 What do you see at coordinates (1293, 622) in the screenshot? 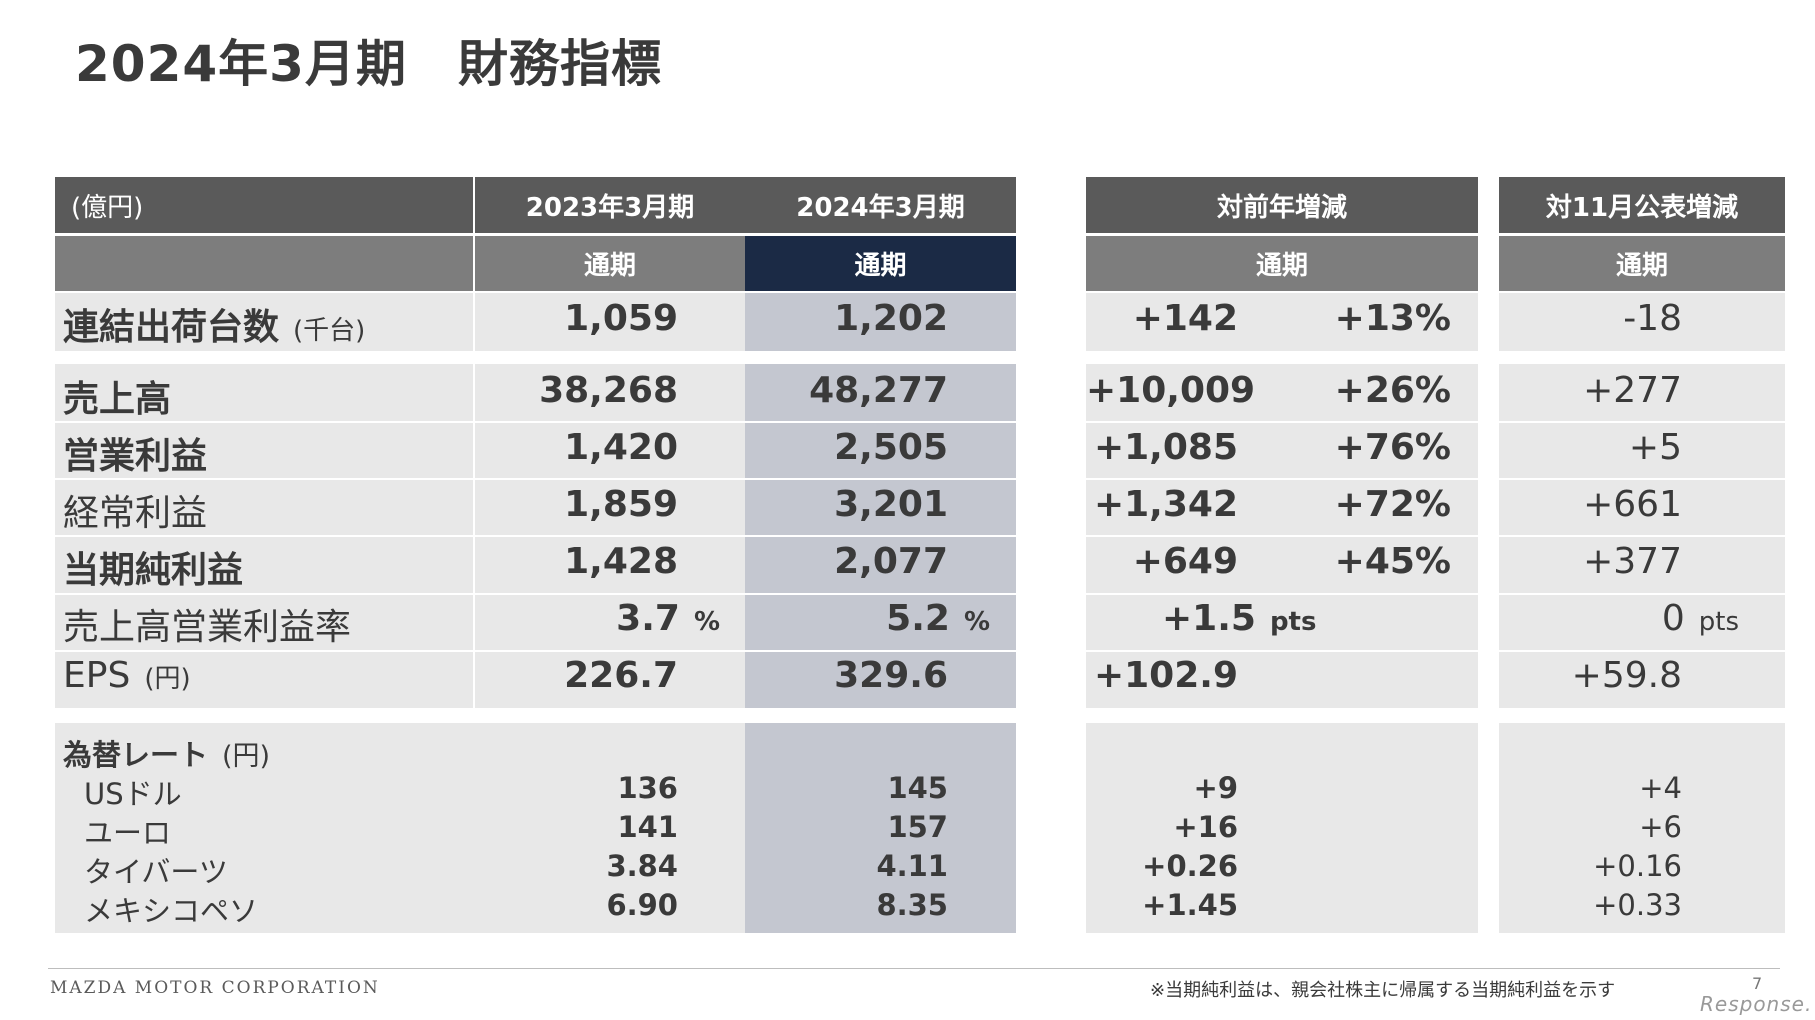
I see `margin-yoy-unit: pts` at bounding box center [1293, 622].